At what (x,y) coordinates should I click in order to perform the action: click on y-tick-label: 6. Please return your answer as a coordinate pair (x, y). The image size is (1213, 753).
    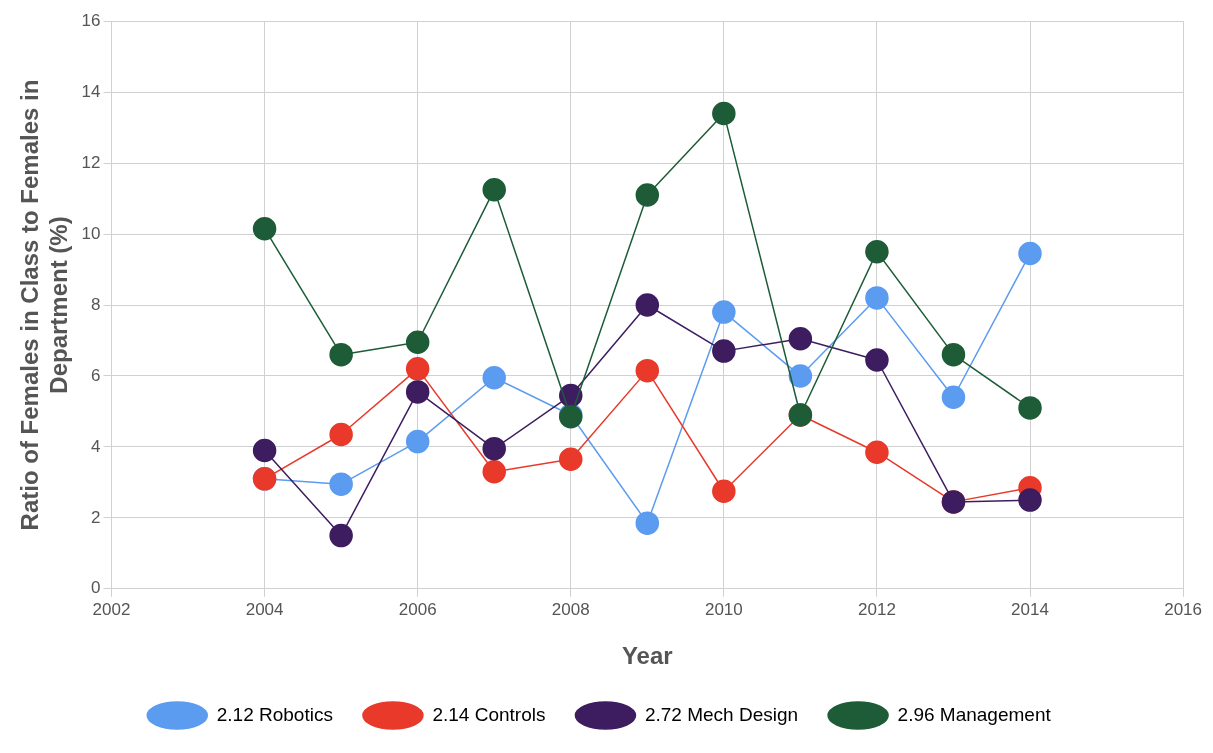
    Looking at the image, I should click on (96, 375).